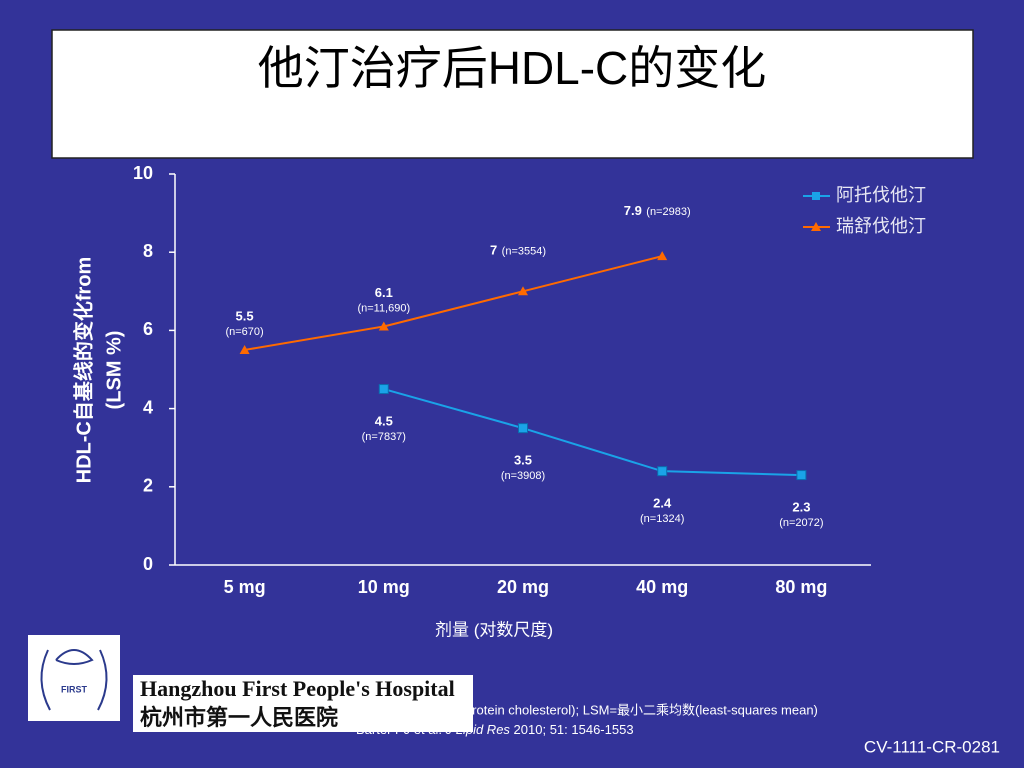 Image resolution: width=1024 pixels, height=768 pixels. Describe the element at coordinates (244, 332) in the screenshot. I see `data-label-n: (n=670)` at that location.